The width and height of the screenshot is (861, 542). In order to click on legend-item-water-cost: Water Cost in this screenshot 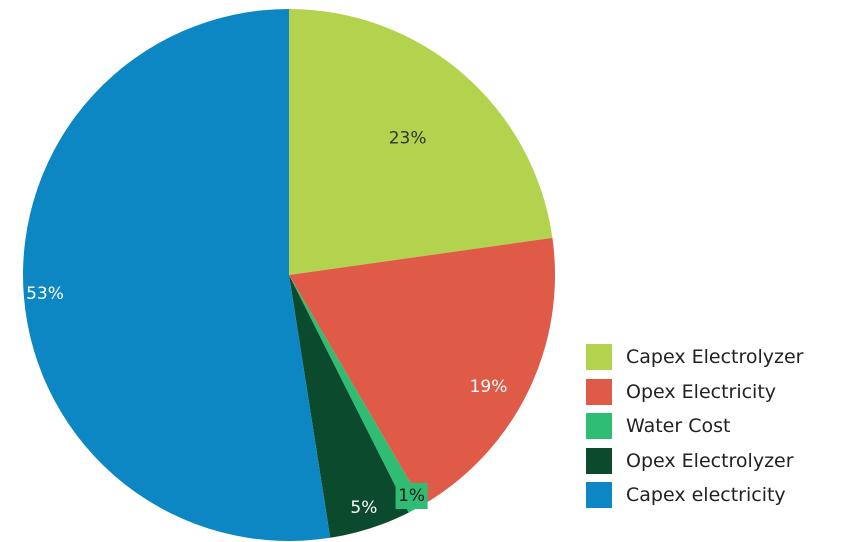, I will do `click(721, 426)`.